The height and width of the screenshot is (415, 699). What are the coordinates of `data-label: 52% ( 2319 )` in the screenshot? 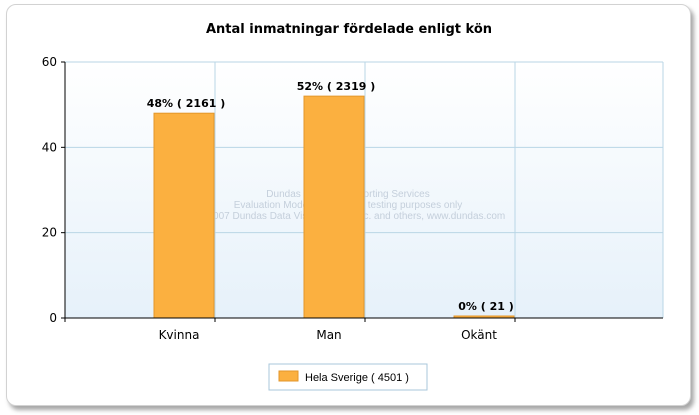 It's located at (336, 86).